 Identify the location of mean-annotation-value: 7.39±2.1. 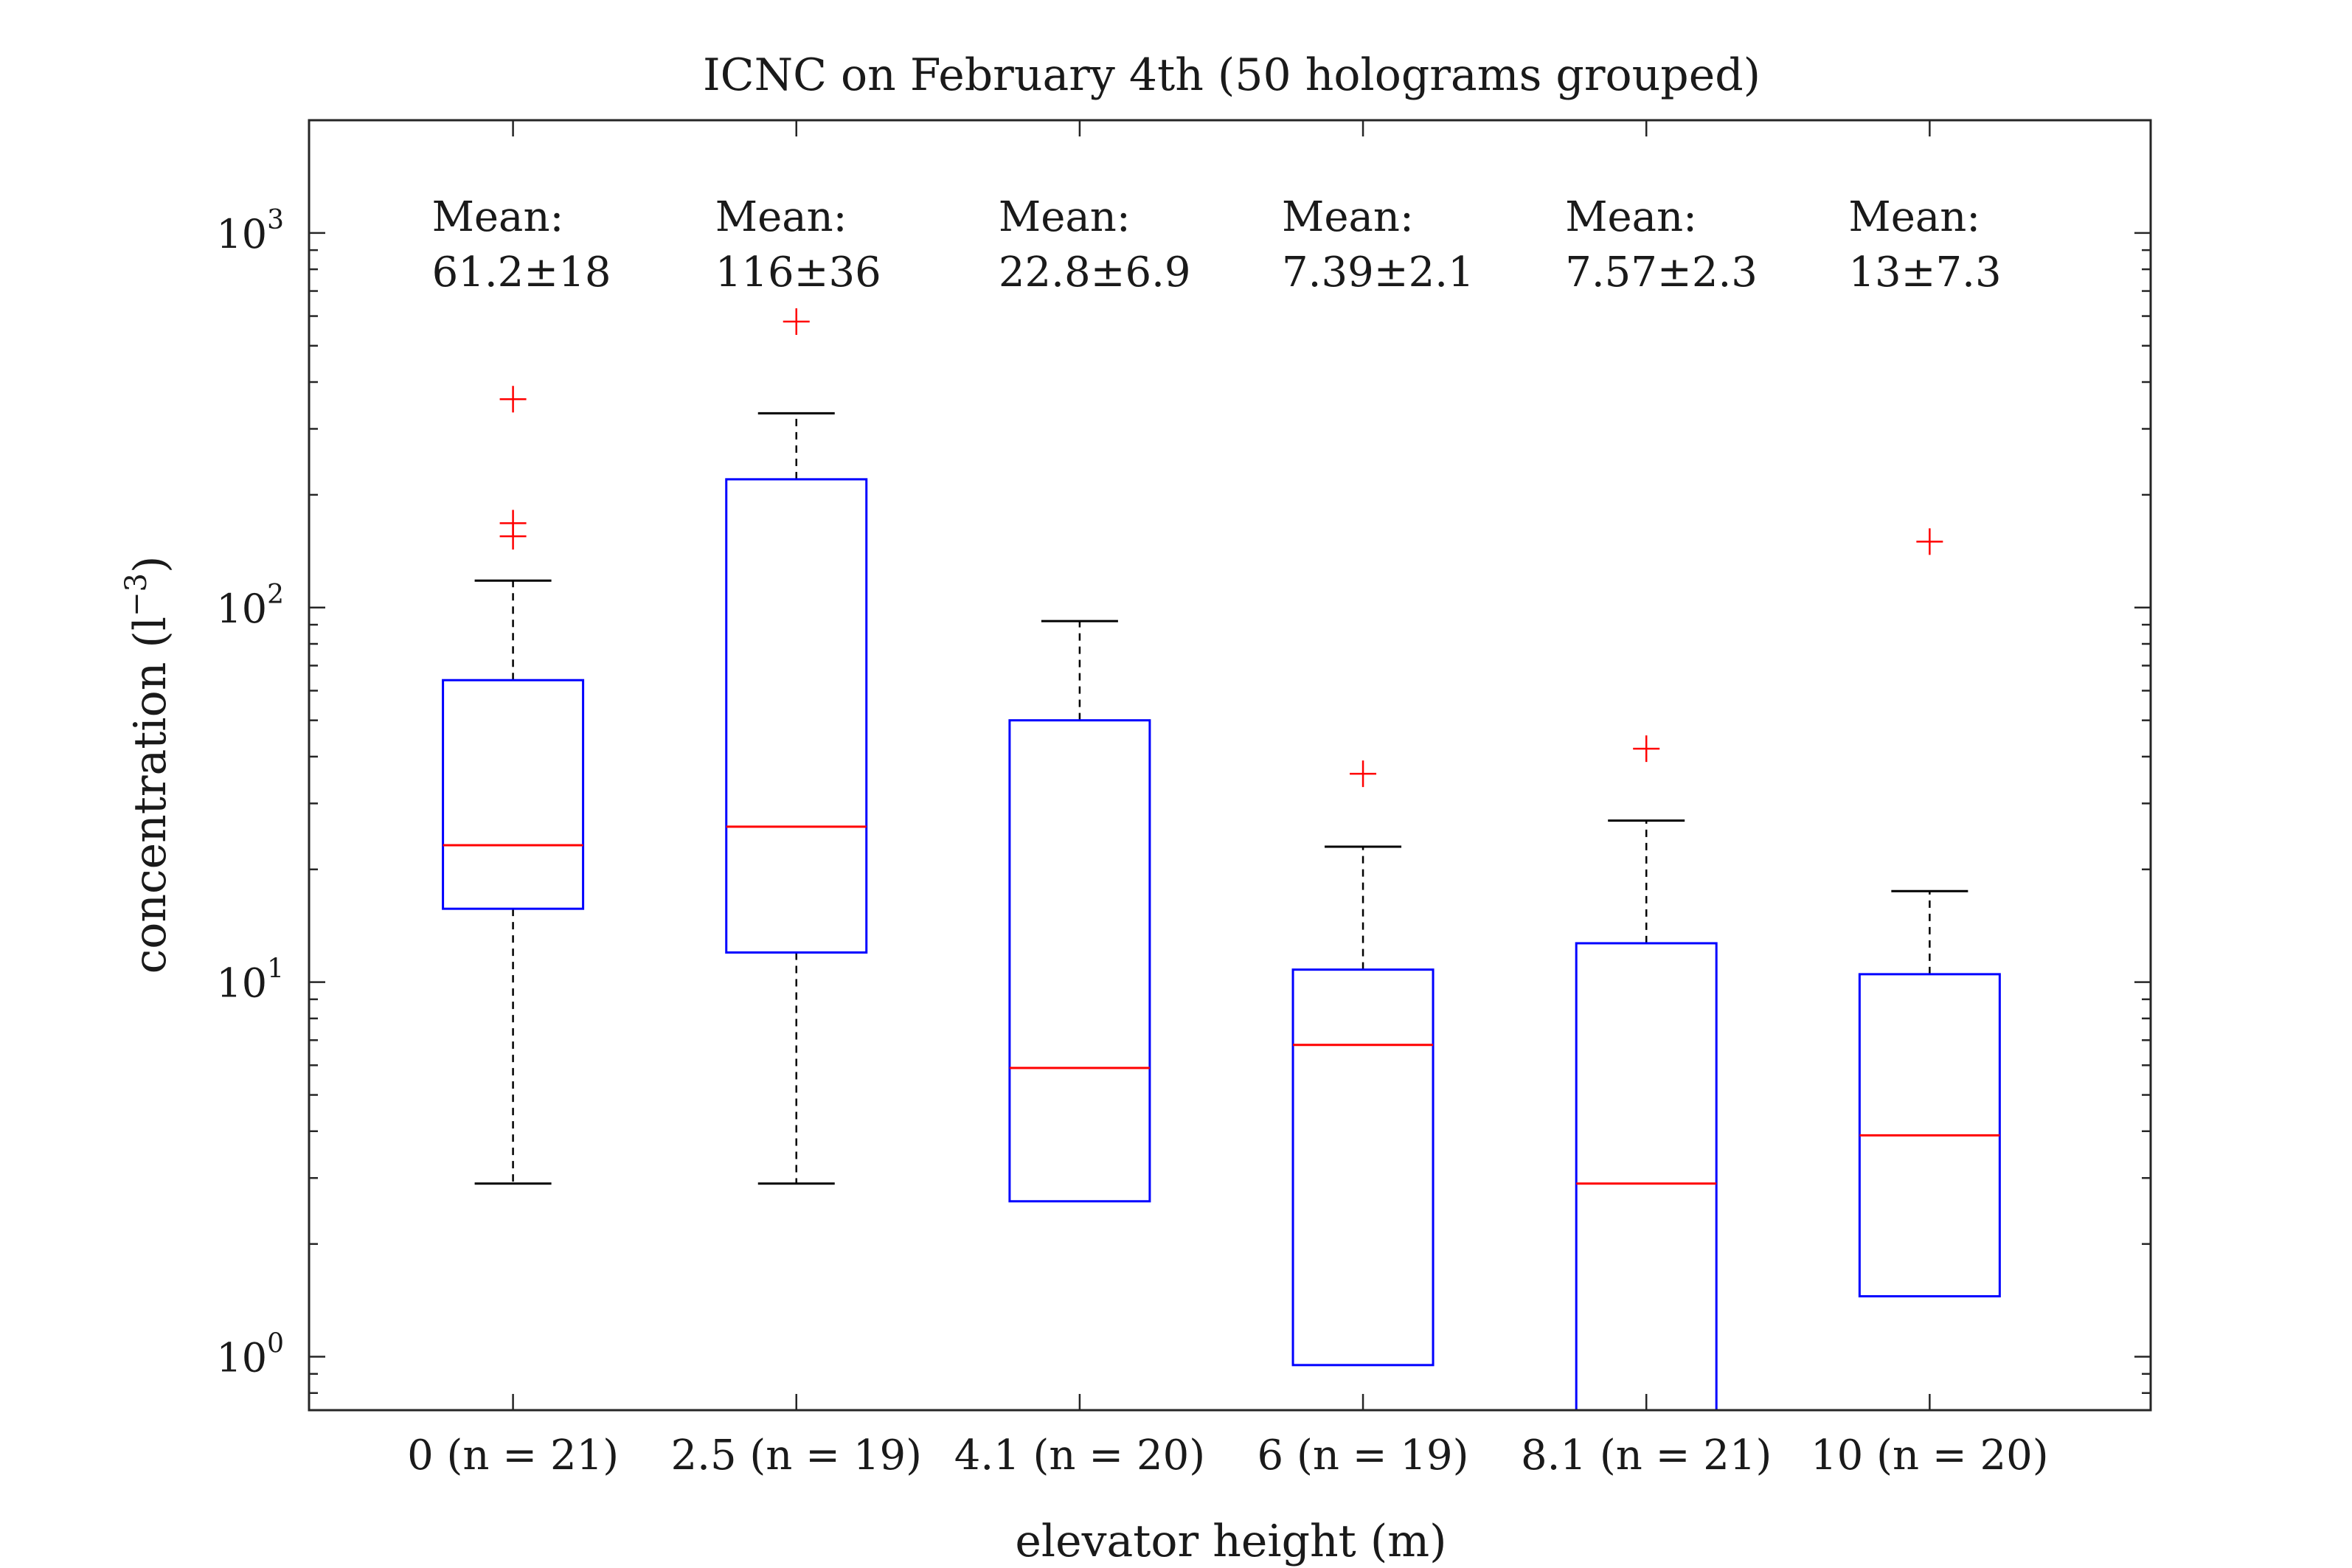
(1378, 272).